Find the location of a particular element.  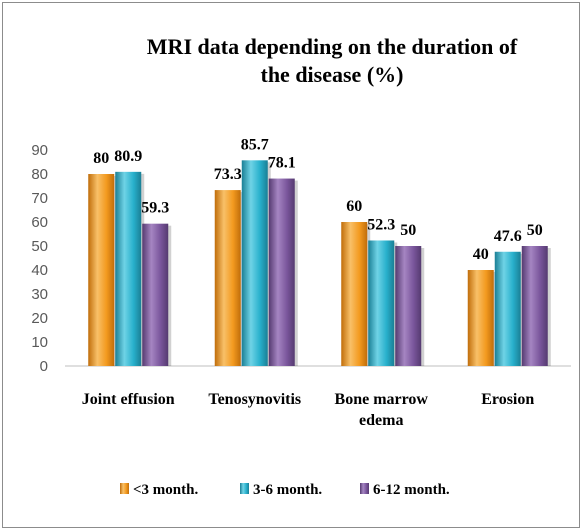

category-label: Joint effusion is located at coordinates (128, 399).